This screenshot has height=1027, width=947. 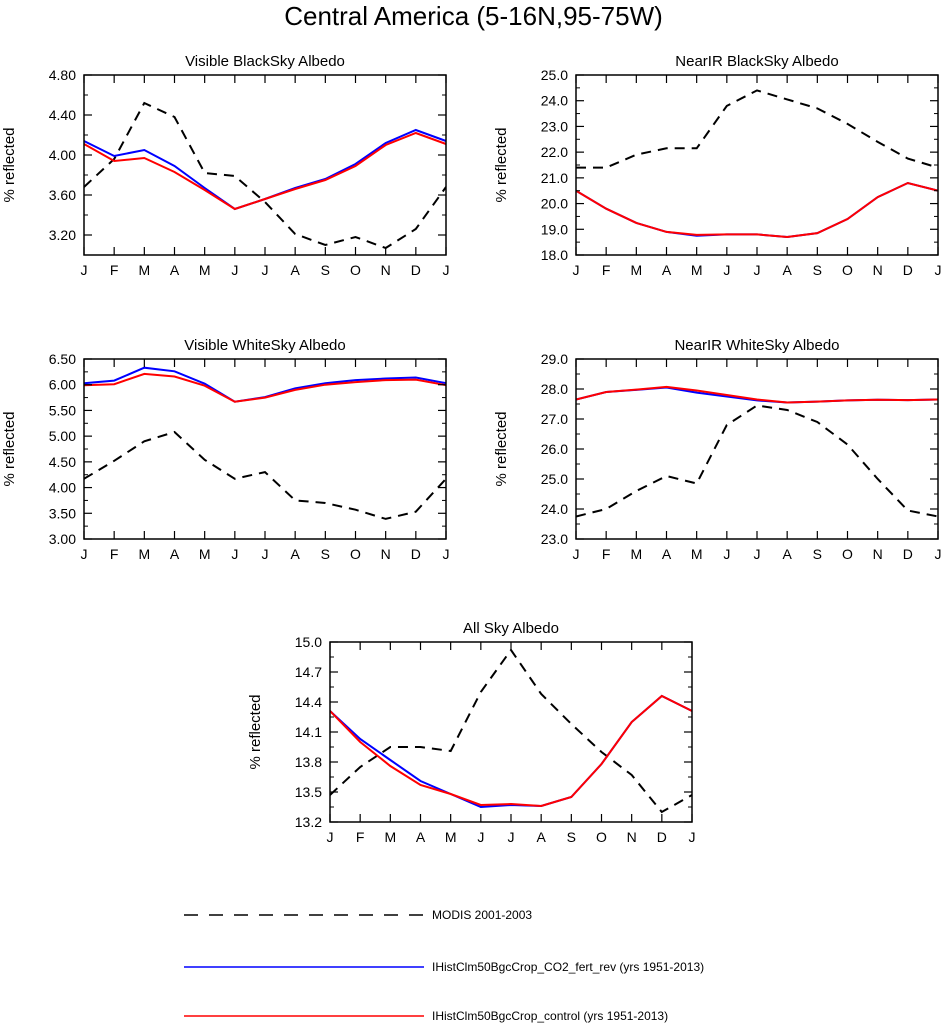 What do you see at coordinates (62, 539) in the screenshot?
I see `y-tick-label: 3.00` at bounding box center [62, 539].